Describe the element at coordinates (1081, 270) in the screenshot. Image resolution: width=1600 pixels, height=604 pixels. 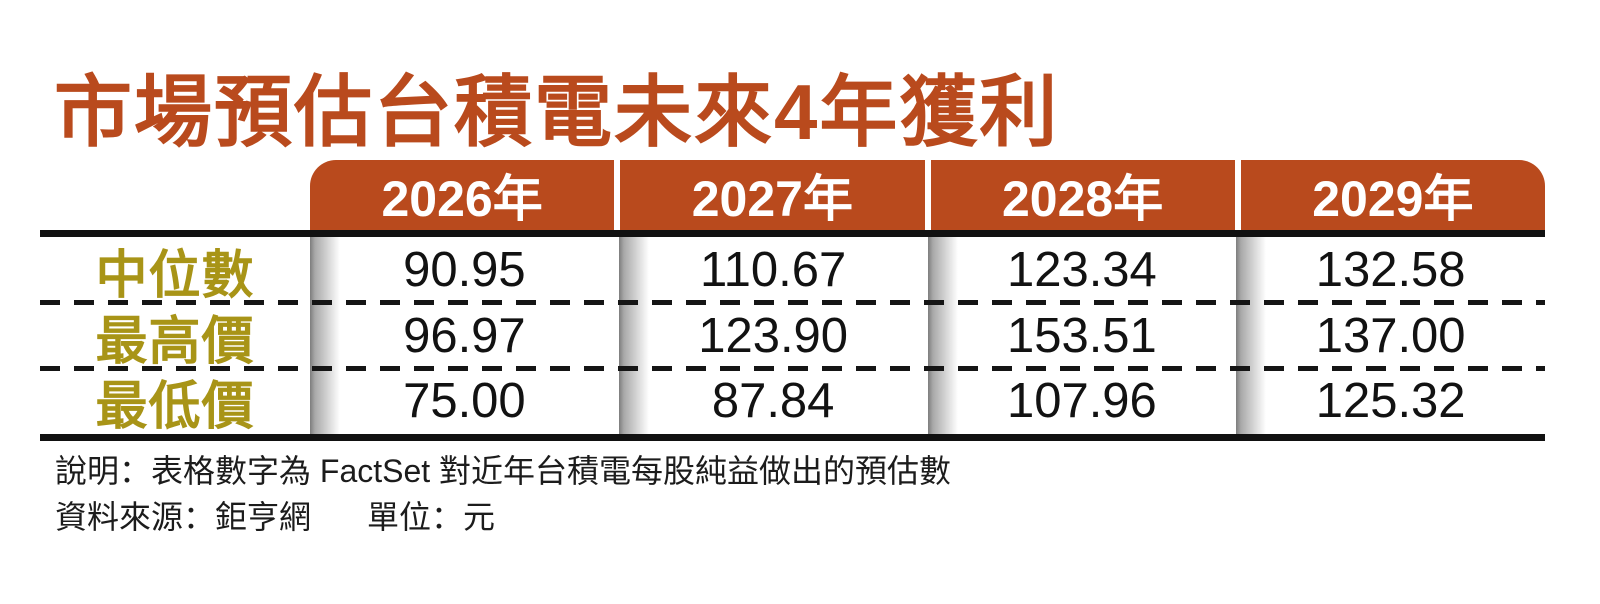
I see `table-cell: 123.34` at that location.